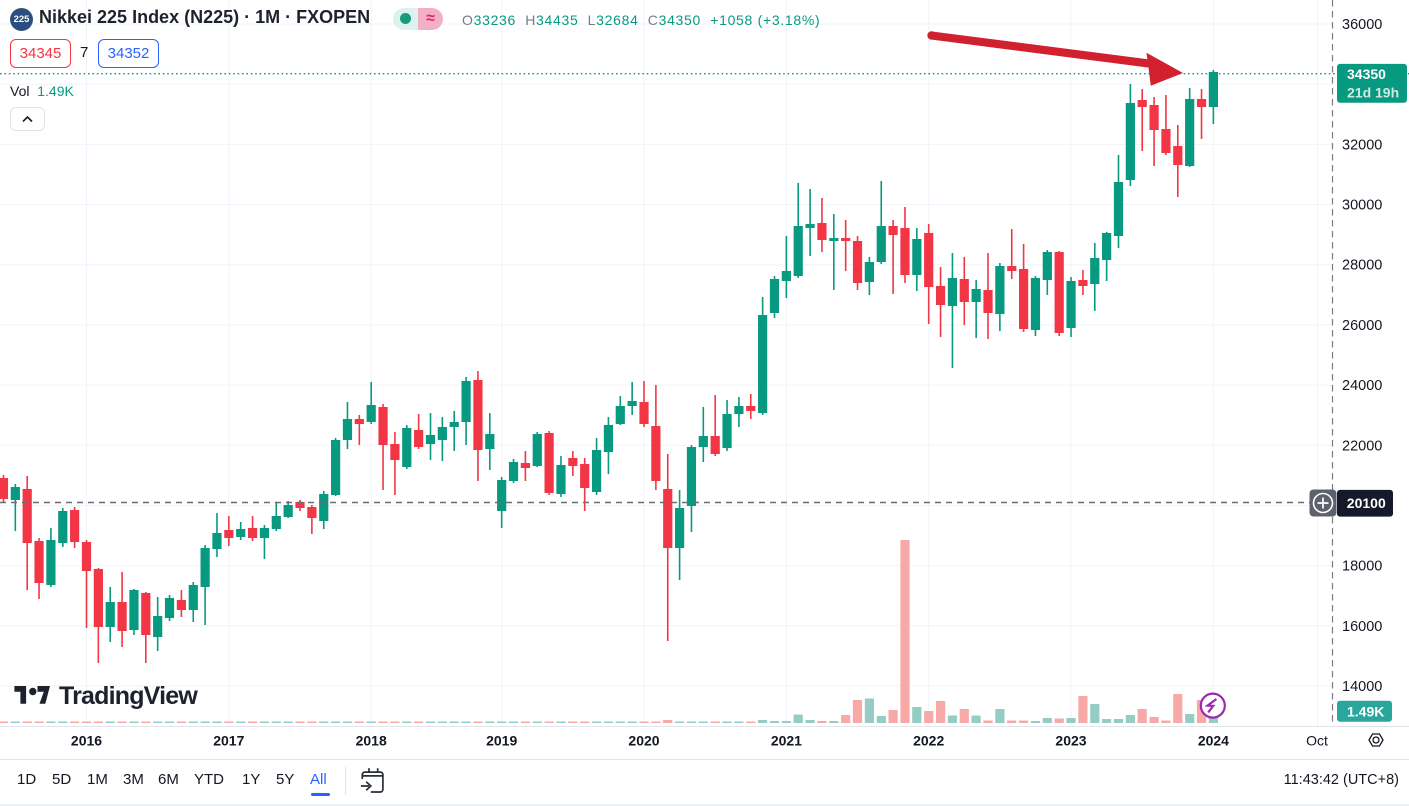 This screenshot has width=1409, height=806. What do you see at coordinates (643, 741) in the screenshot?
I see `svg-text: 2020` at bounding box center [643, 741].